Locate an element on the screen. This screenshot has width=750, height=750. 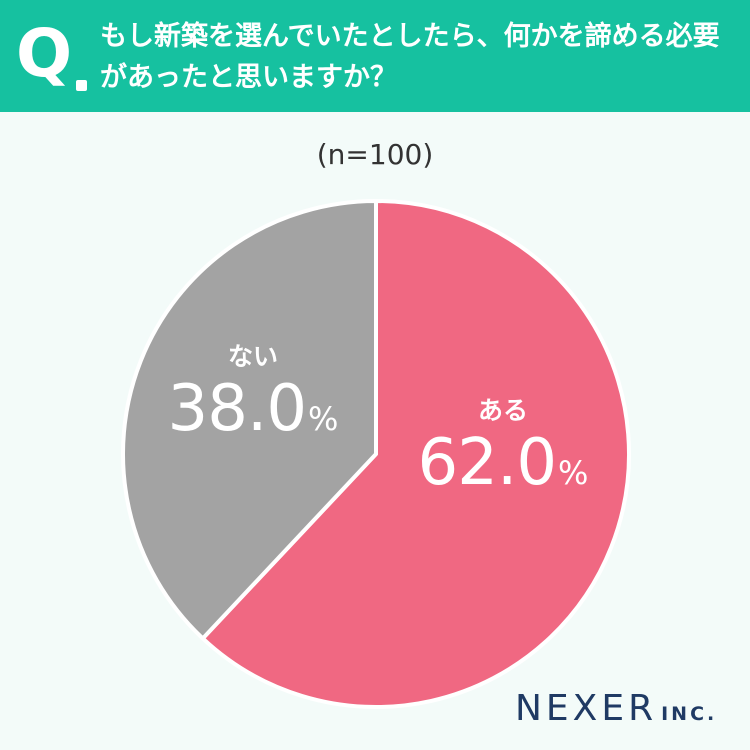
slice-label-nai: ない 38.0% is located at coordinates (253, 399).